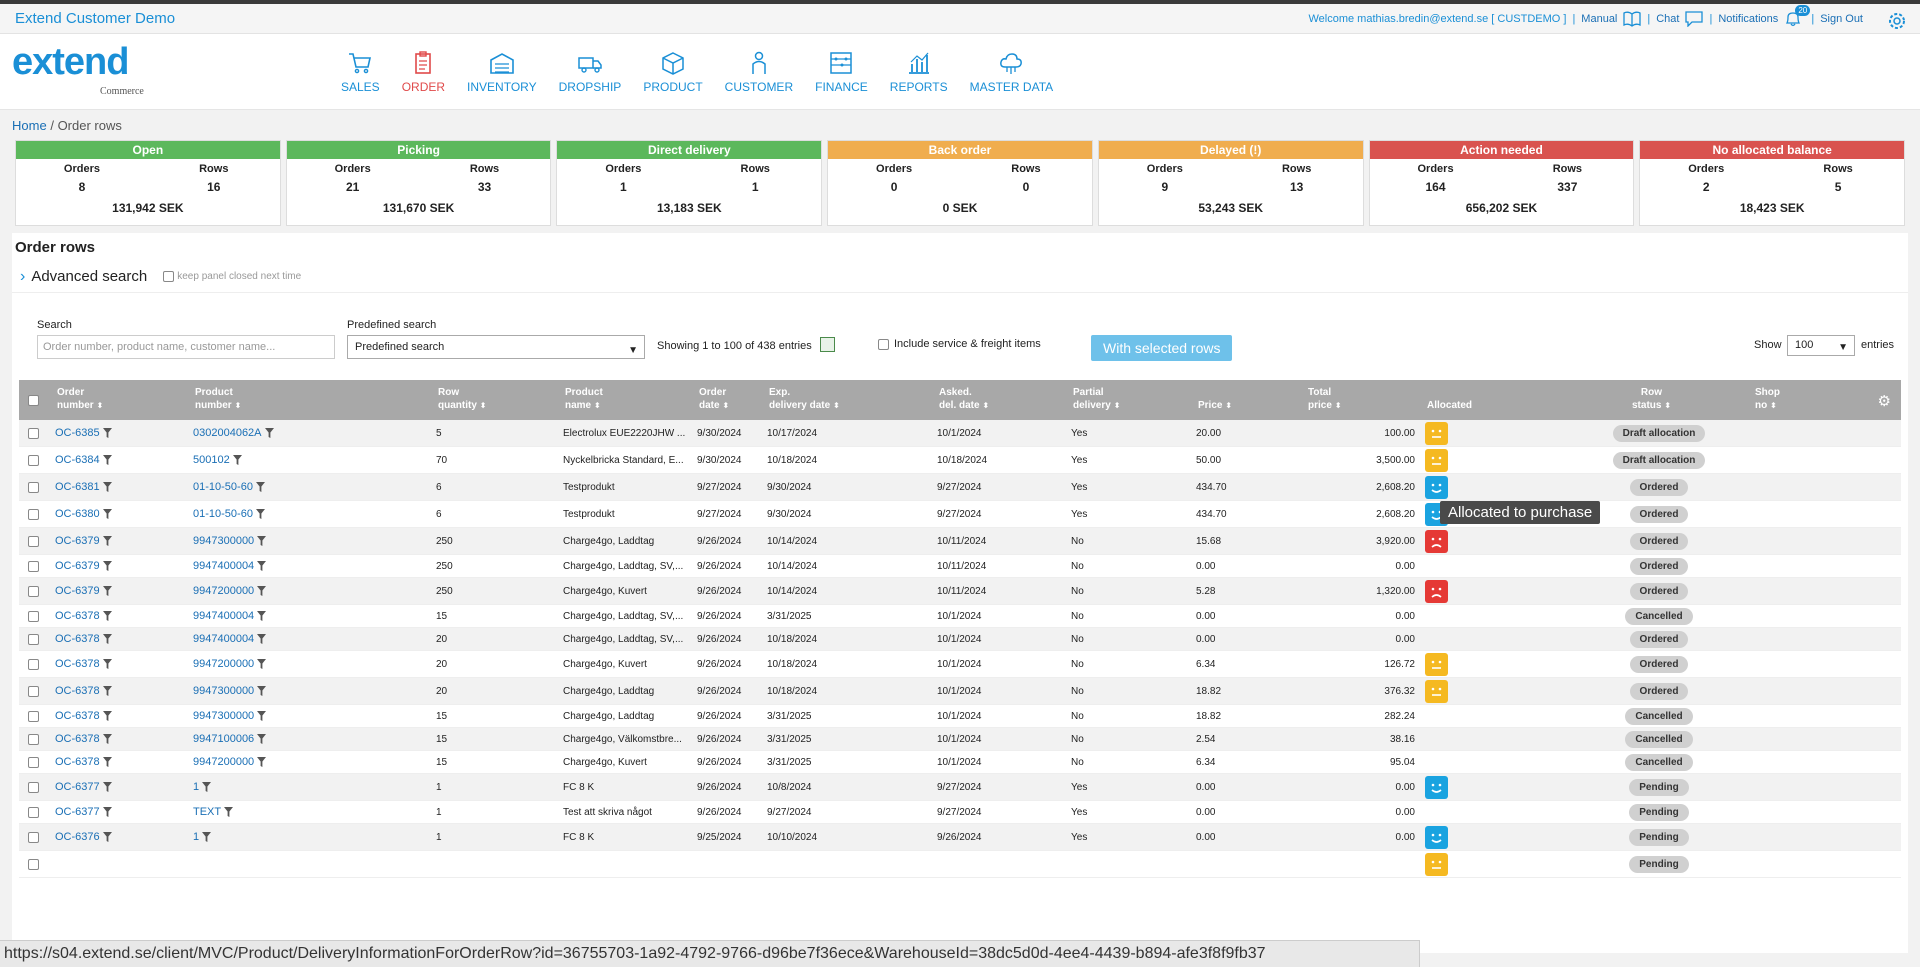  I want to click on col-exp-delivery-date: Exp. delivery date ⬍, so click(804, 399).